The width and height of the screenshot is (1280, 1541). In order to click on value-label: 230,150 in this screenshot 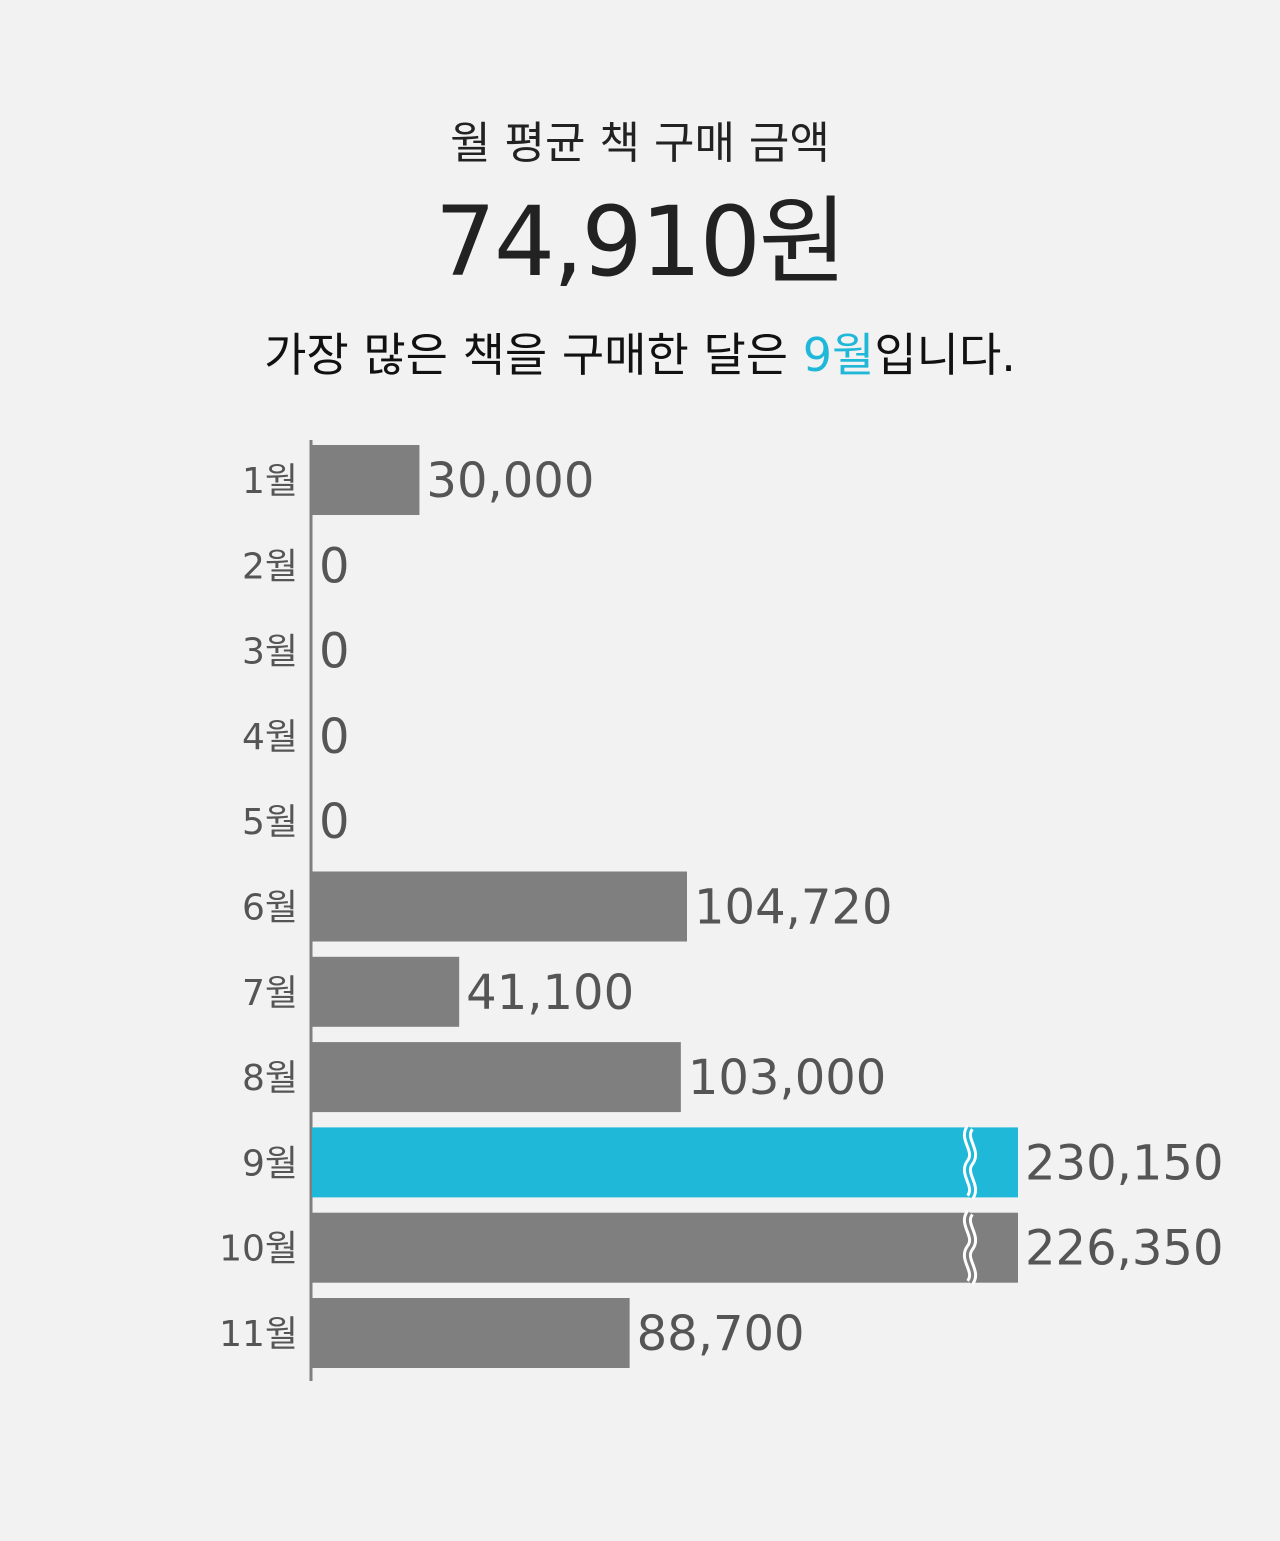, I will do `click(1124, 1163)`.